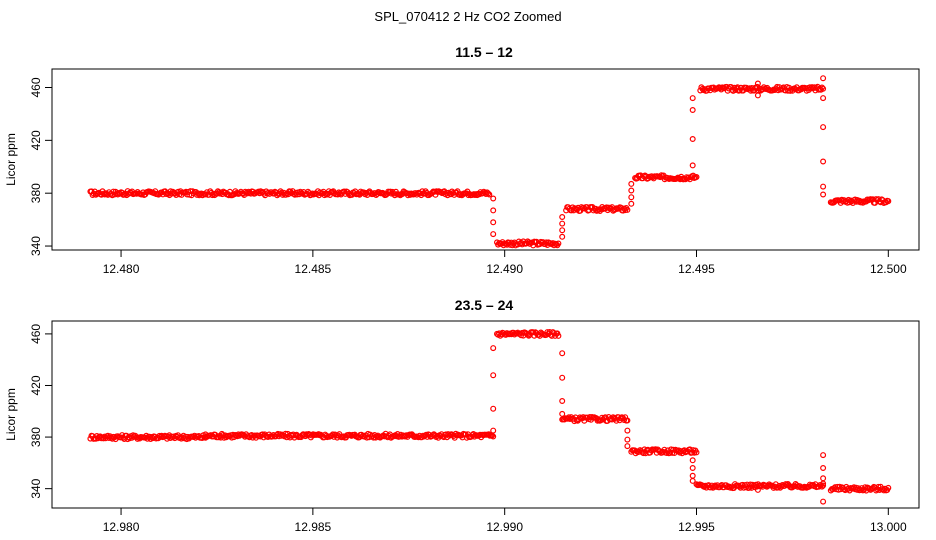  What do you see at coordinates (484, 52) in the screenshot?
I see `panel-title: 11.5 – 12` at bounding box center [484, 52].